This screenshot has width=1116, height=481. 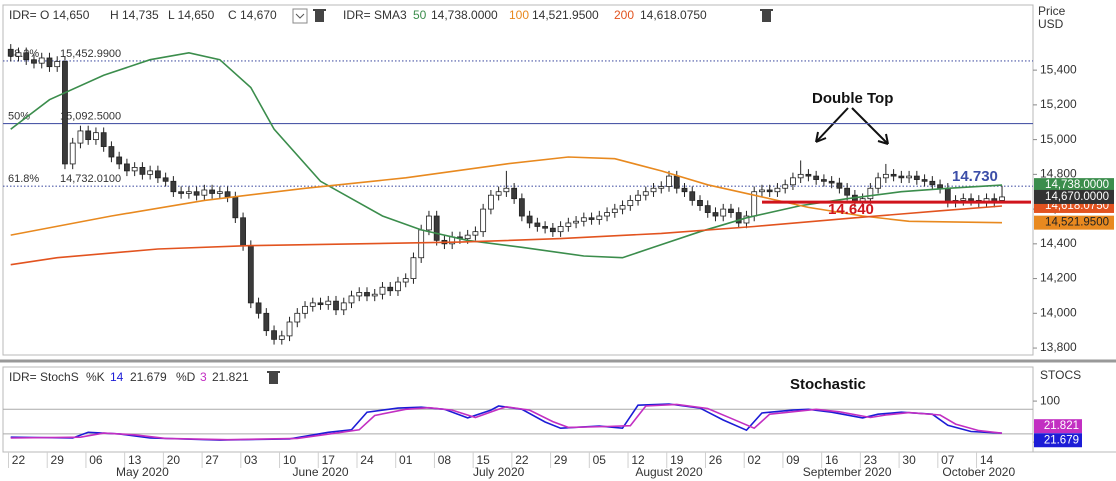 What do you see at coordinates (96, 460) in the screenshot?
I see `x-tick-label: 06` at bounding box center [96, 460].